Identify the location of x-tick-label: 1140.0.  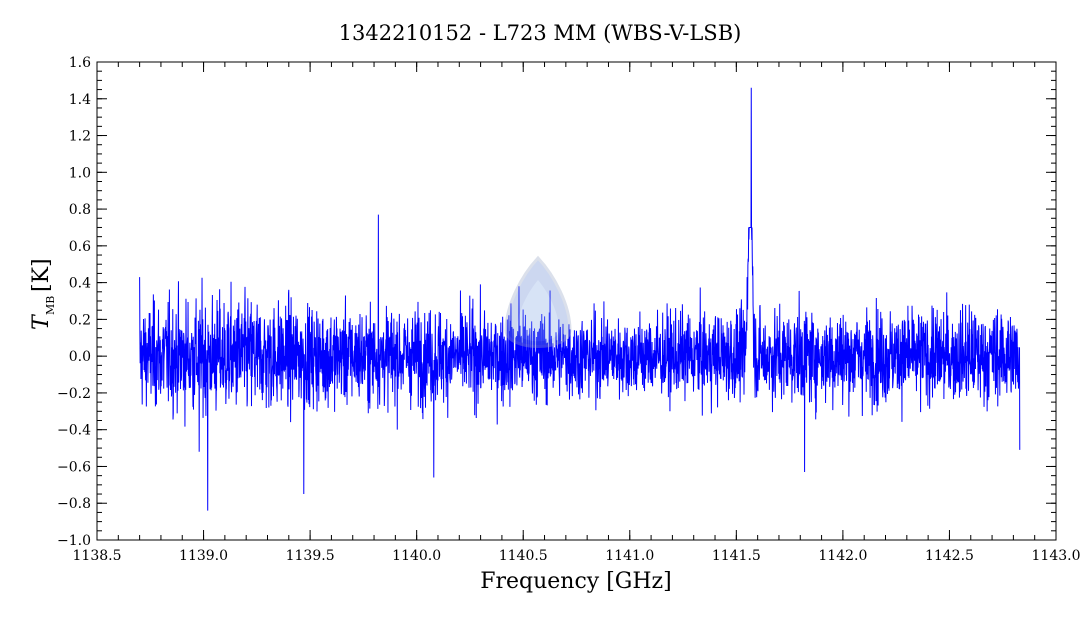
(416, 556).